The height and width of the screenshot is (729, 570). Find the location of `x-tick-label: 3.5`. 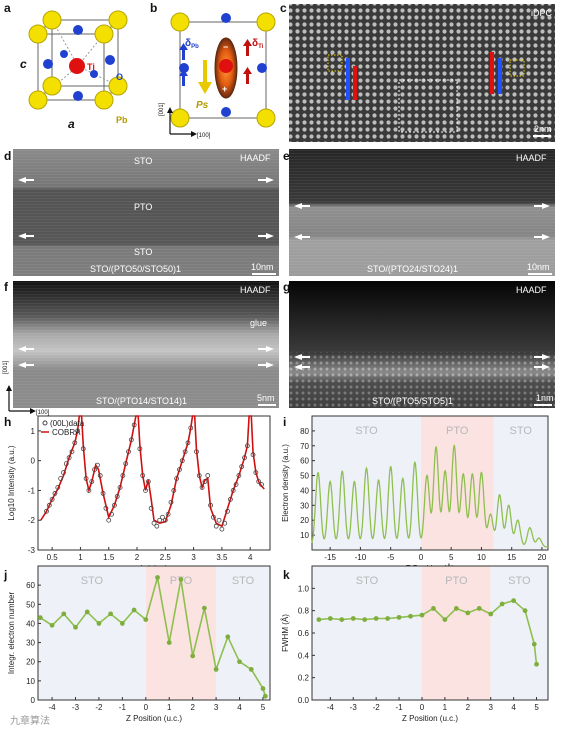

x-tick-label: 3.5 is located at coordinates (222, 557).